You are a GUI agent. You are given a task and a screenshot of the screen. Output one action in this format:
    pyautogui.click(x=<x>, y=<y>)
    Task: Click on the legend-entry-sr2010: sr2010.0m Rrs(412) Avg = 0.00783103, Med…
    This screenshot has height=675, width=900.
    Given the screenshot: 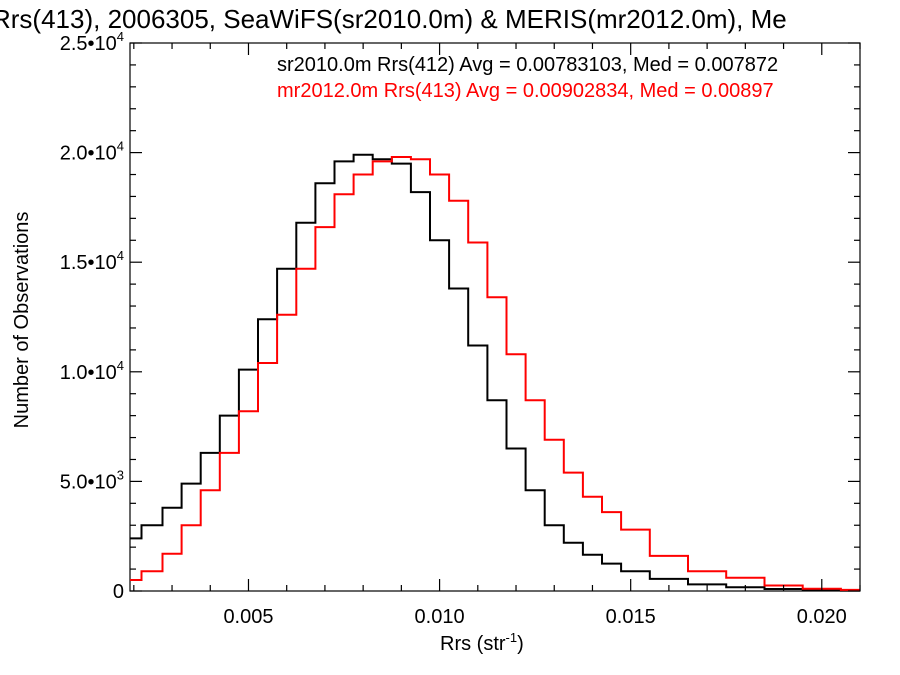 What is the action you would take?
    pyautogui.click(x=527, y=65)
    